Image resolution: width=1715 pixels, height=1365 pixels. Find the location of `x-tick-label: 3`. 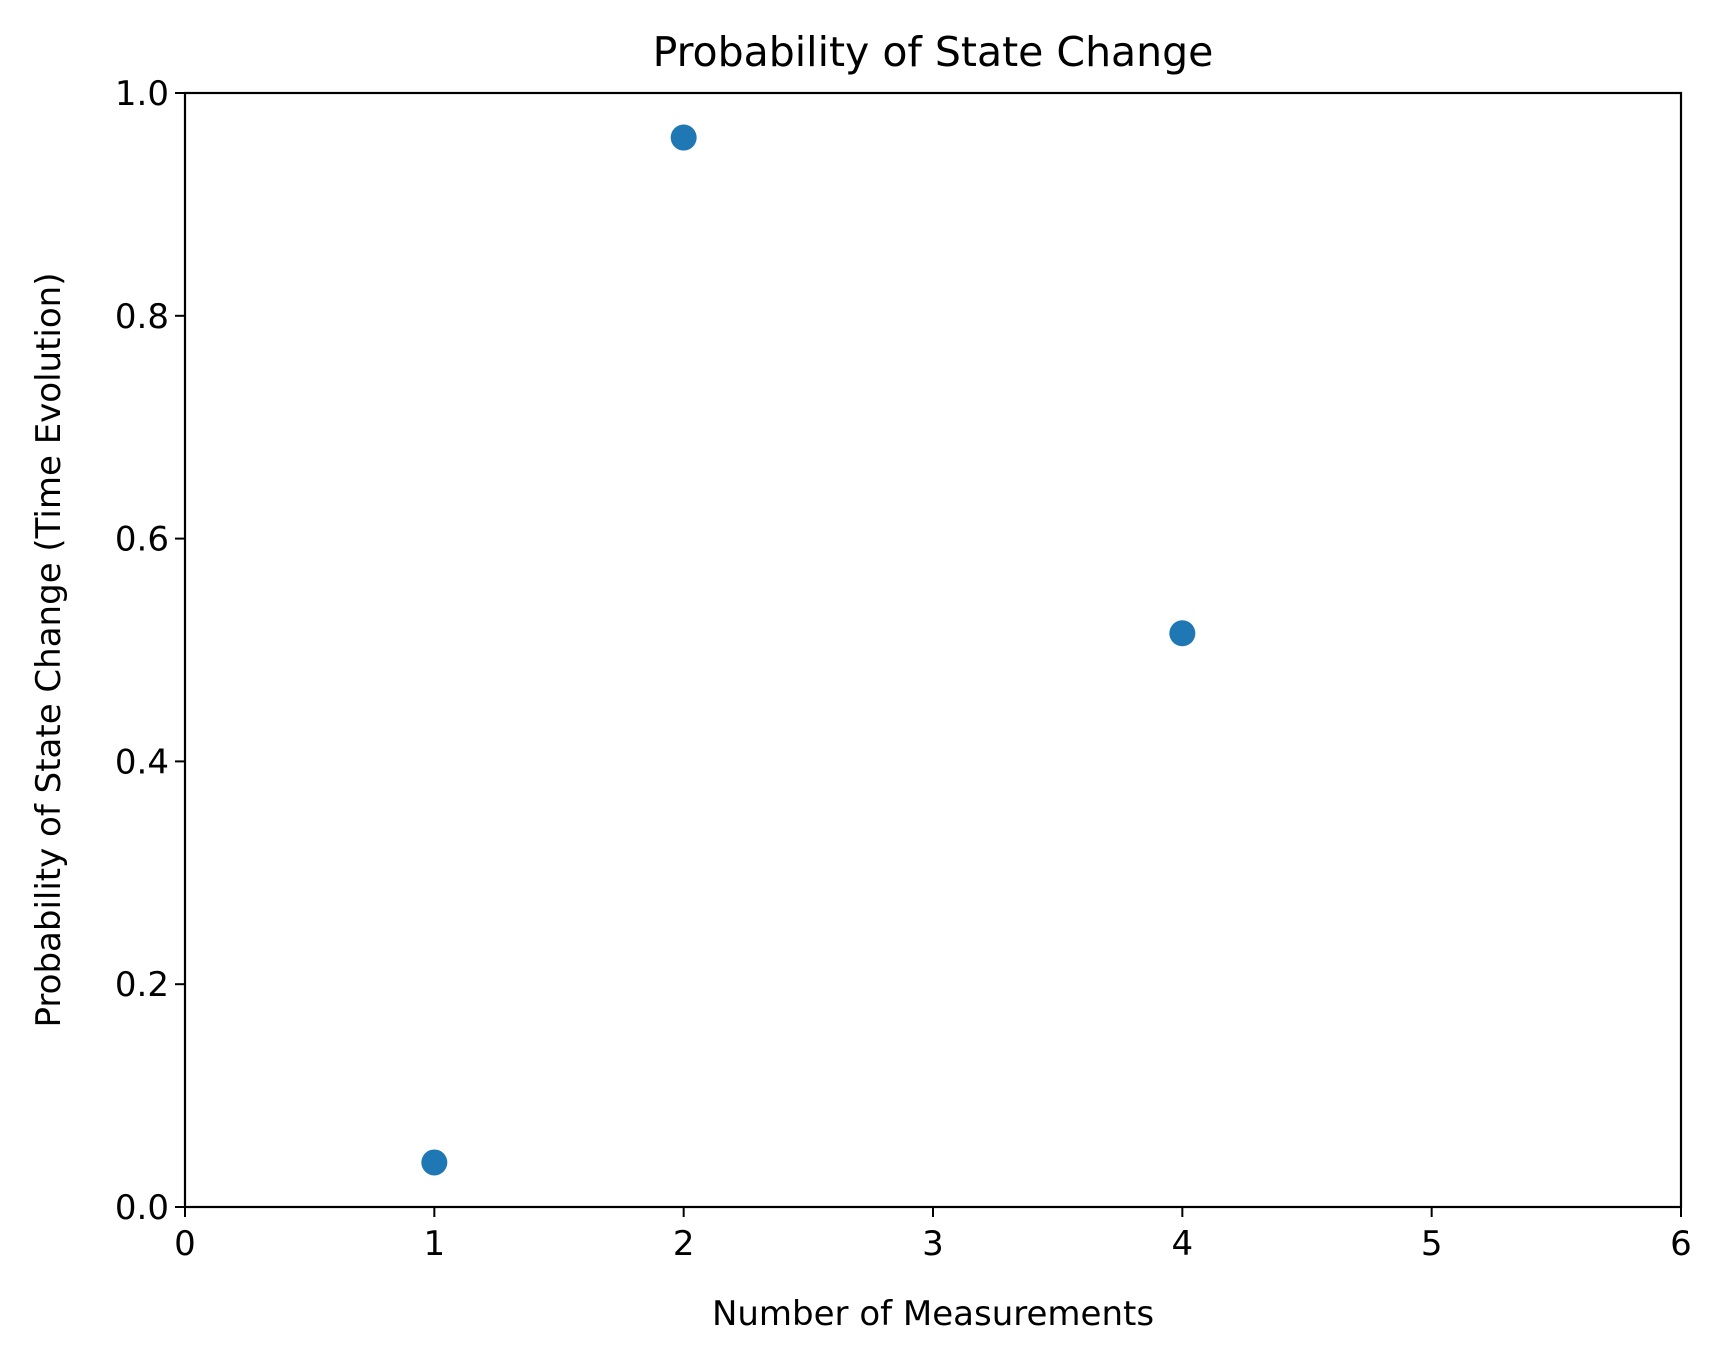

x-tick-label: 3 is located at coordinates (933, 1244).